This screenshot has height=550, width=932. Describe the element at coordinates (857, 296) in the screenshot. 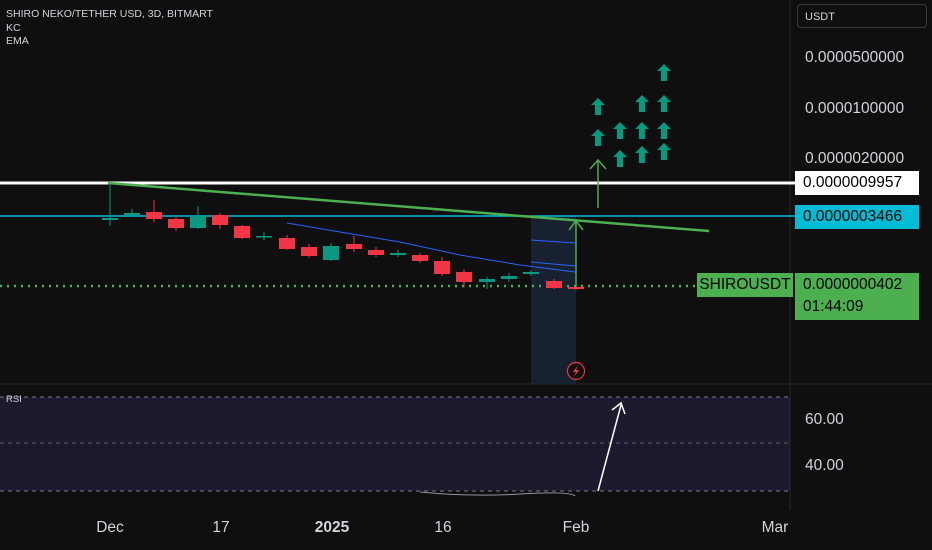

I see `current-price-badge: 0.0000000402 01:44:09` at that location.